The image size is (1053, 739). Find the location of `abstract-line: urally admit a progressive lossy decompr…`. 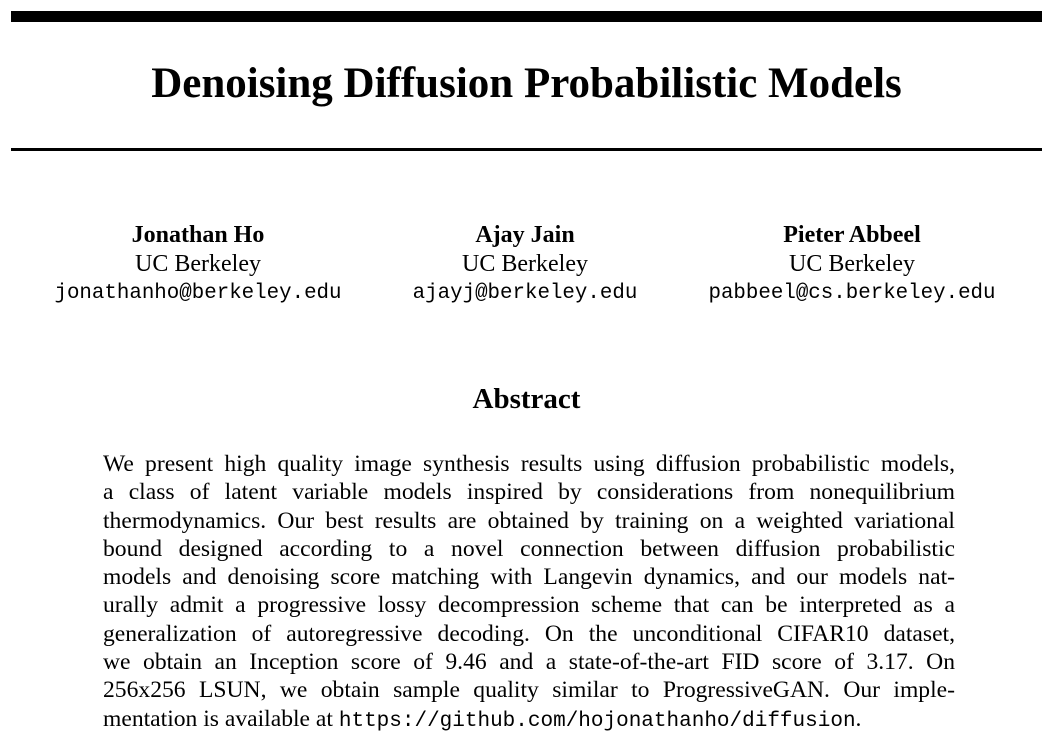

abstract-line: urally admit a progressive lossy decompr… is located at coordinates (529, 605).